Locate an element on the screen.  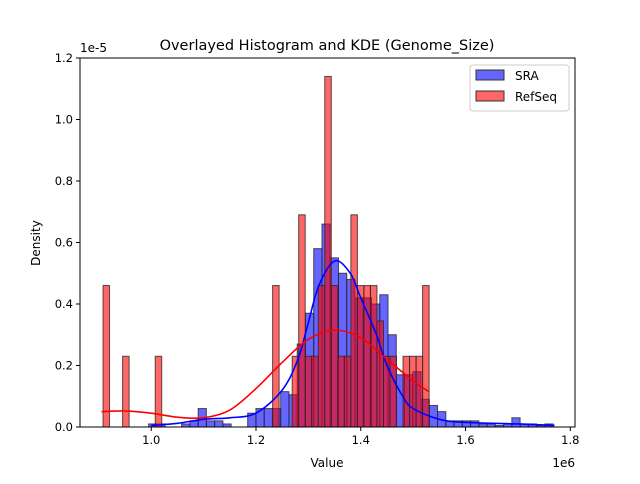
y-axis-label: Density is located at coordinates (36, 243).